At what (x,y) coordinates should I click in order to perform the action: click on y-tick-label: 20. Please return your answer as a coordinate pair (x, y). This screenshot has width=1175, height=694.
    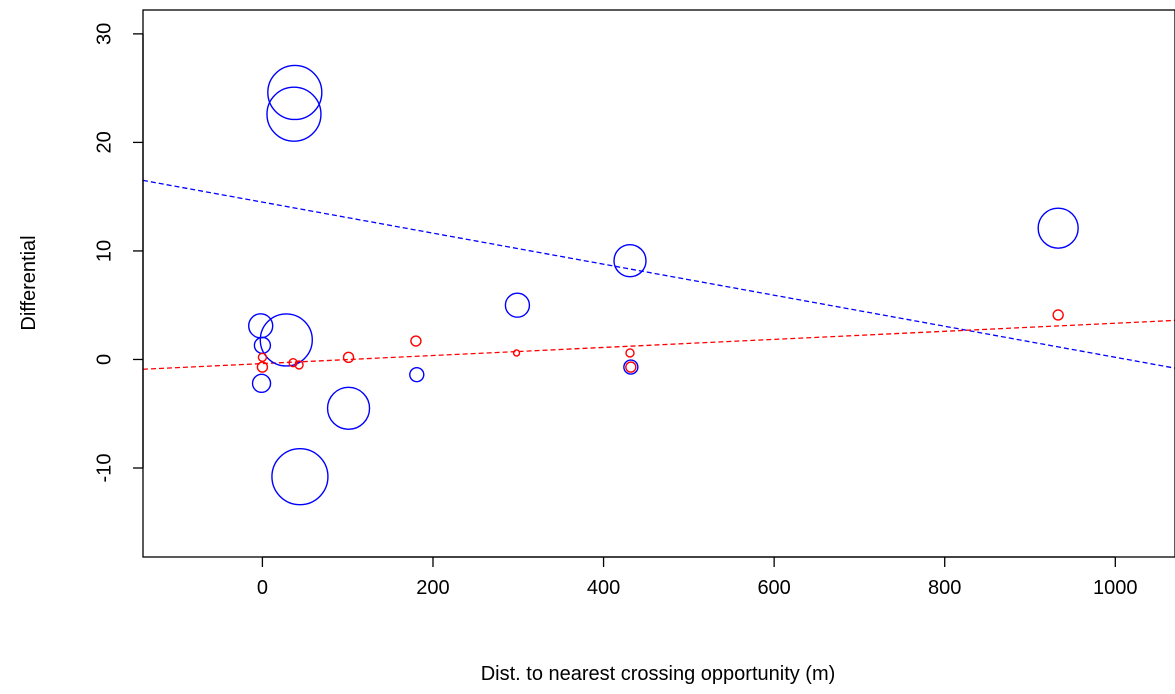
    Looking at the image, I should click on (104, 142).